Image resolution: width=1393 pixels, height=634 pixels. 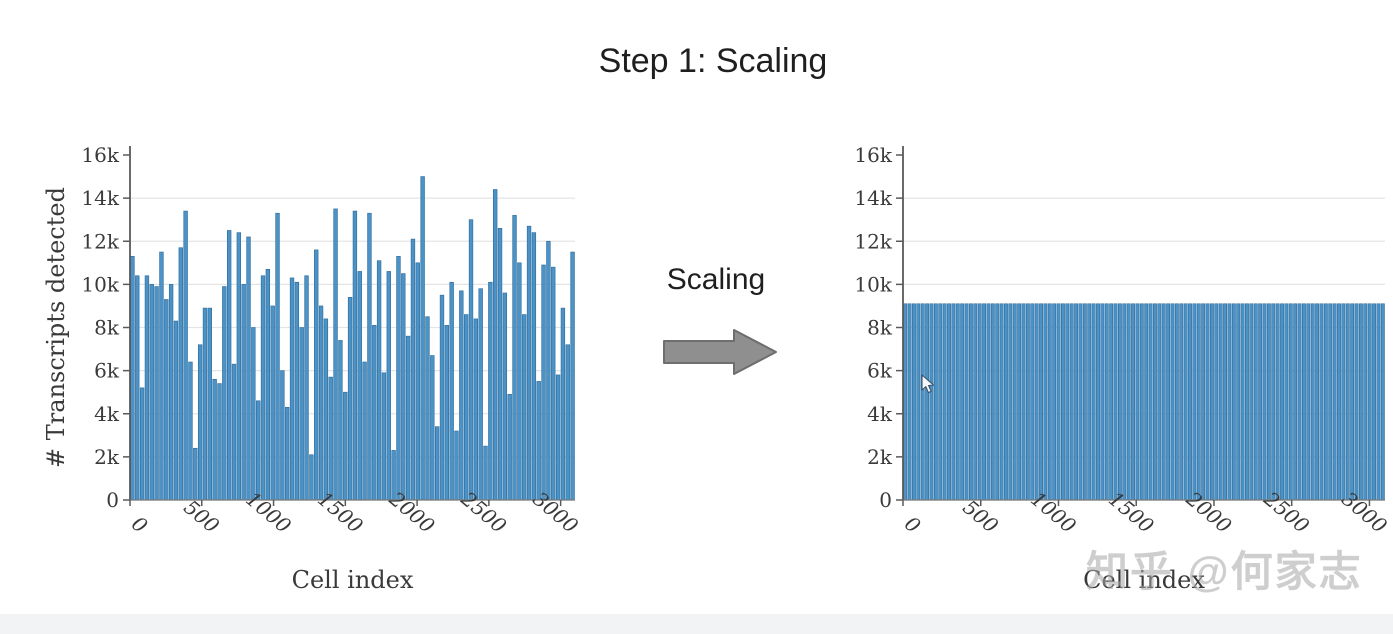 I want to click on y-tick-label: 6k, so click(x=107, y=371).